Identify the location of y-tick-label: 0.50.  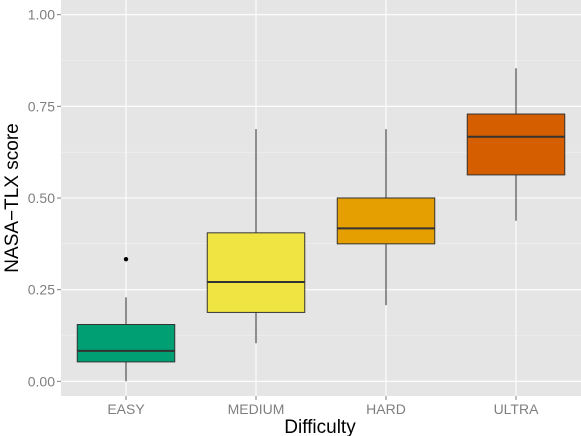
(41, 198).